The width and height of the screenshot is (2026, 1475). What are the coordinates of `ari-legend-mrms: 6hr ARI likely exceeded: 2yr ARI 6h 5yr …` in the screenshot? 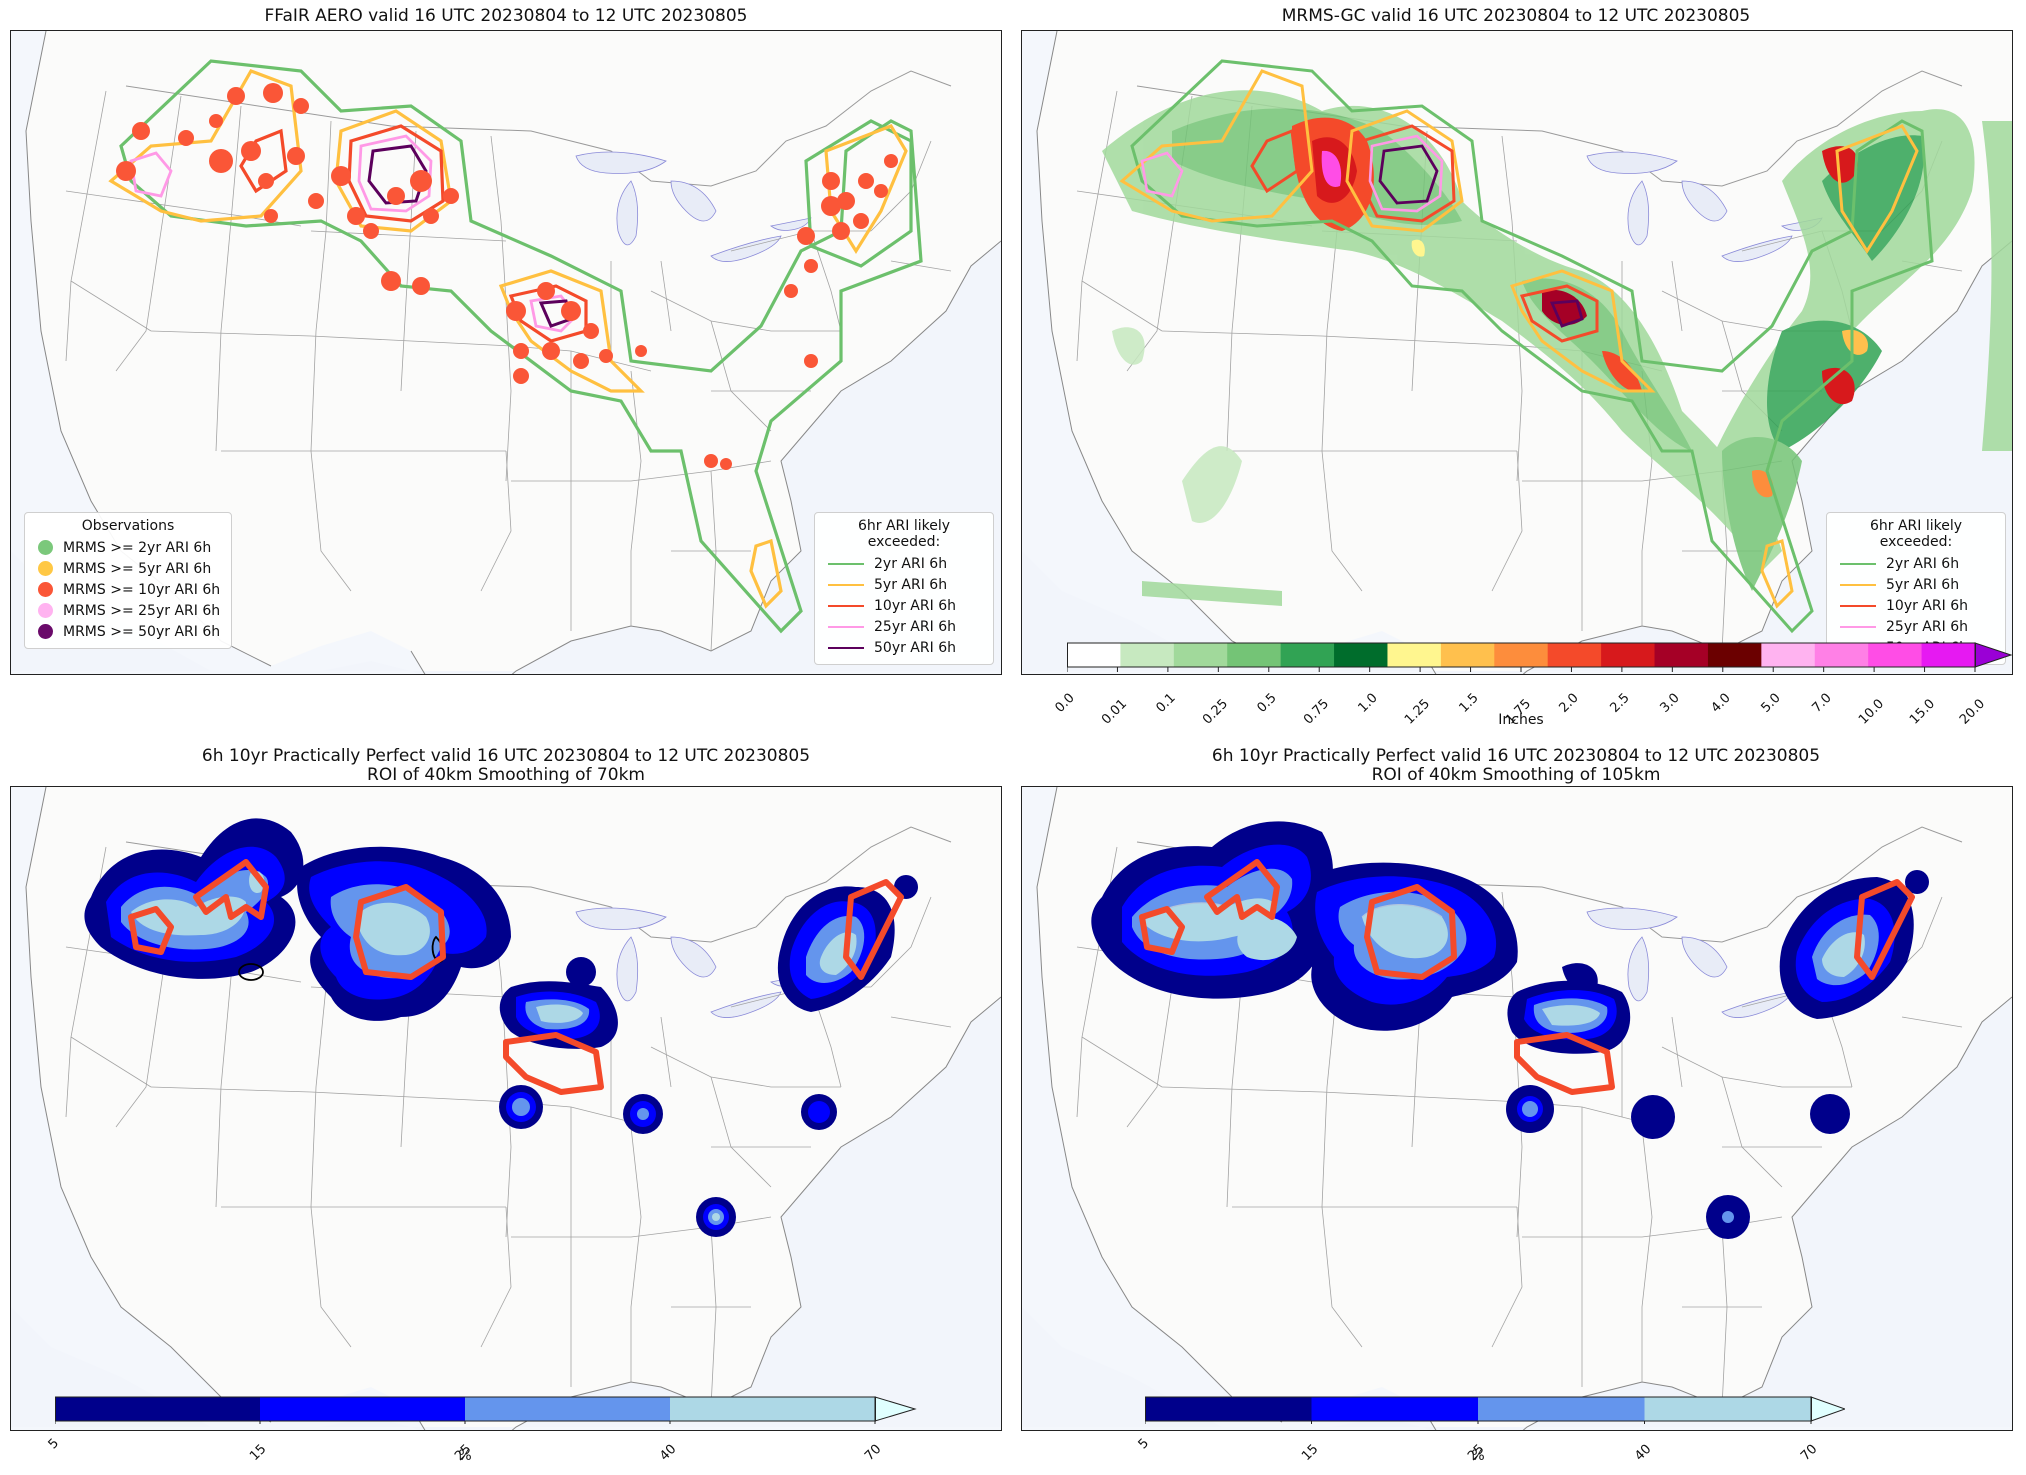 It's located at (1916, 588).